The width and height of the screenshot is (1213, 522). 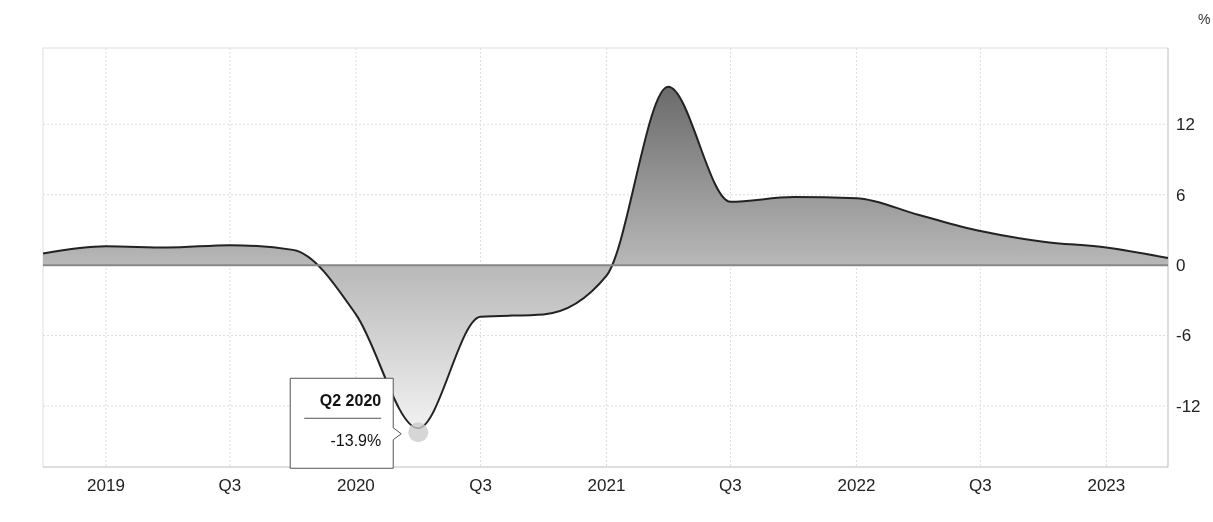 What do you see at coordinates (1188, 406) in the screenshot?
I see `y-tick-label: -12` at bounding box center [1188, 406].